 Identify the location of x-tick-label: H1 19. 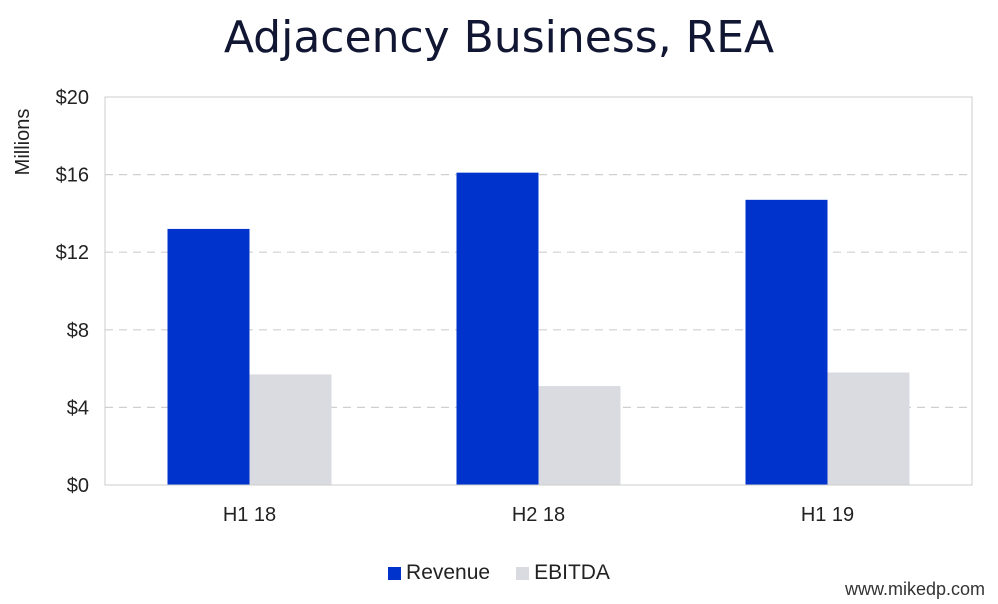
(827, 515).